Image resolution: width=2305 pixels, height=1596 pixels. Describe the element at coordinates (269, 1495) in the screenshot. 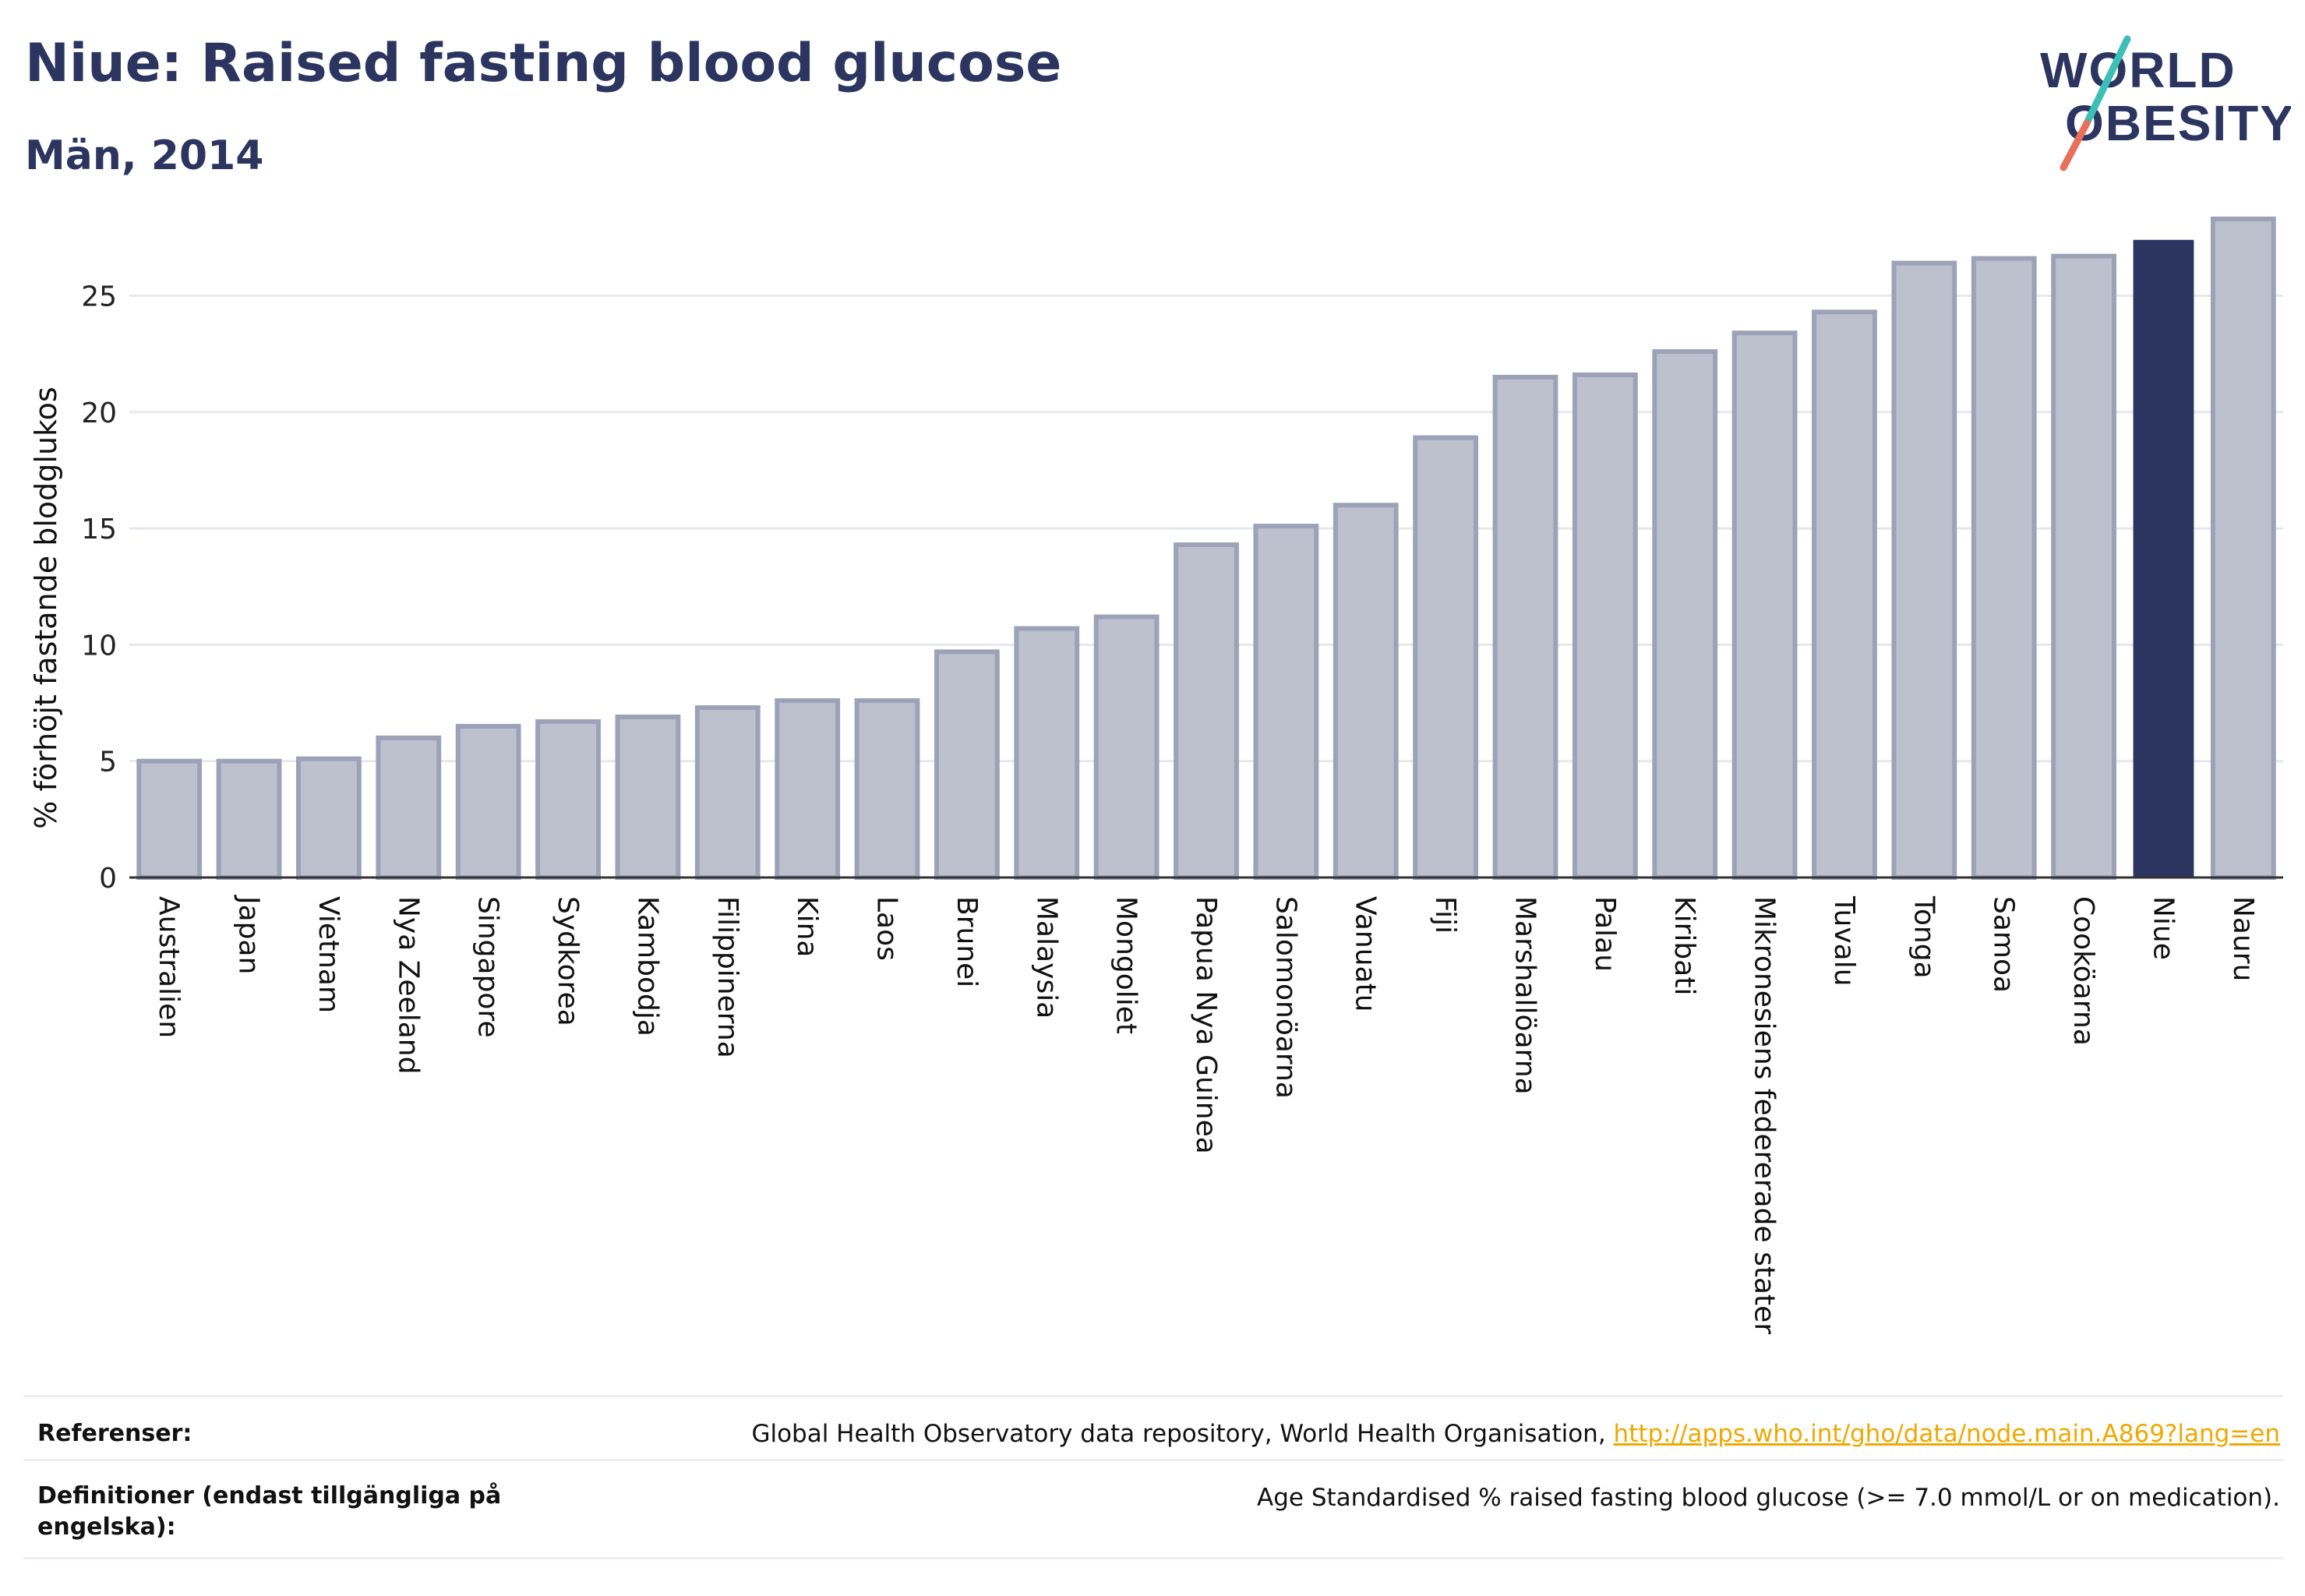

I see `definitions-label-line1: Definitioner (endast tillgängliga på` at that location.